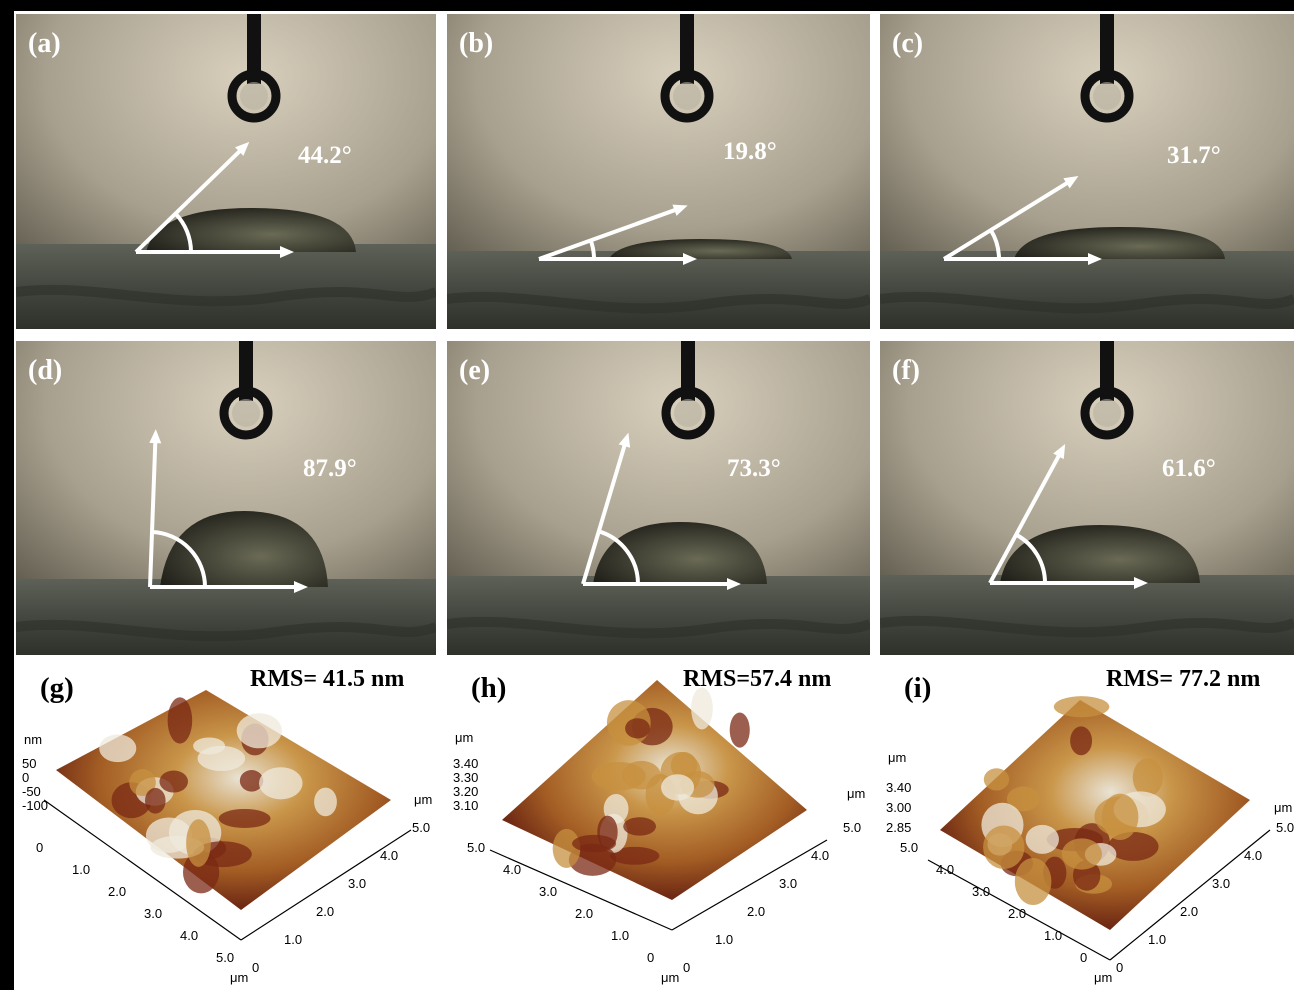 This screenshot has height=990, width=1294. What do you see at coordinates (475, 370) in the screenshot?
I see `panel-label: (e)` at bounding box center [475, 370].